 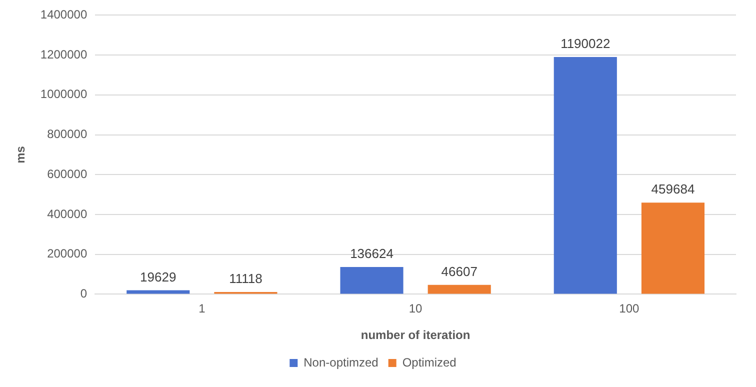 I want to click on y-tick-label: 400000, so click(x=67, y=213).